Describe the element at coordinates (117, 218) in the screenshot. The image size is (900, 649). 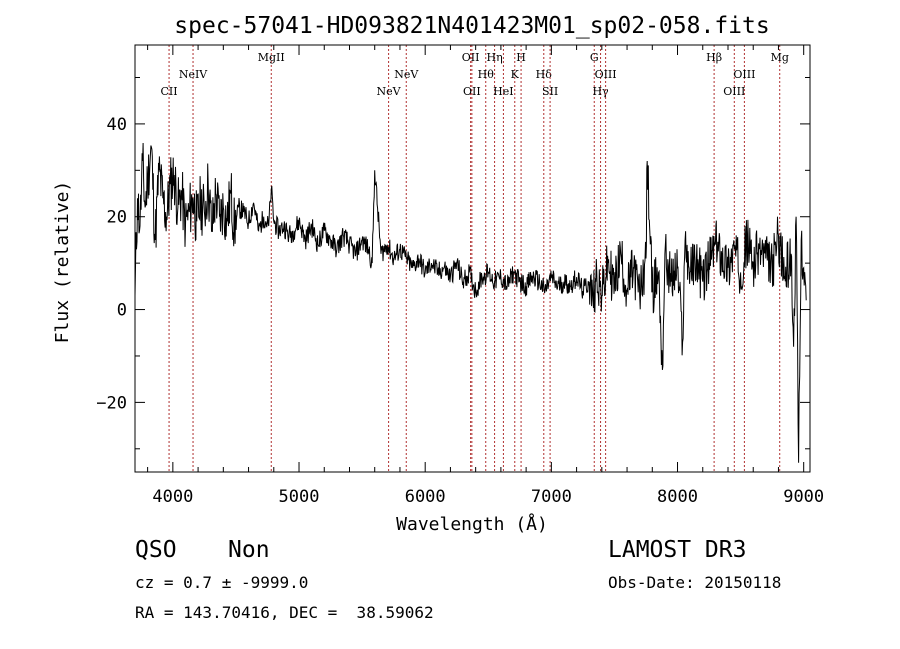
I see `y-tick-label-20: 20` at that location.